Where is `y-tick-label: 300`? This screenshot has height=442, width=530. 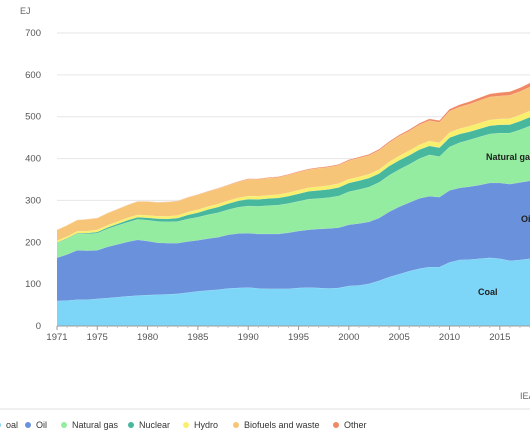 y-tick-label: 300 is located at coordinates (33, 200).